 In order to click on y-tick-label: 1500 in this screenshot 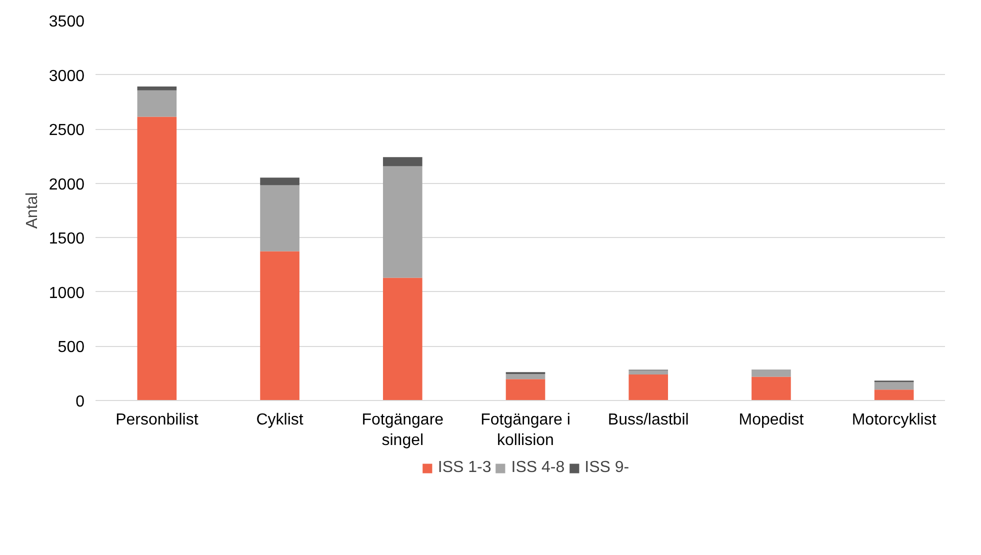, I will do `click(66, 239)`.